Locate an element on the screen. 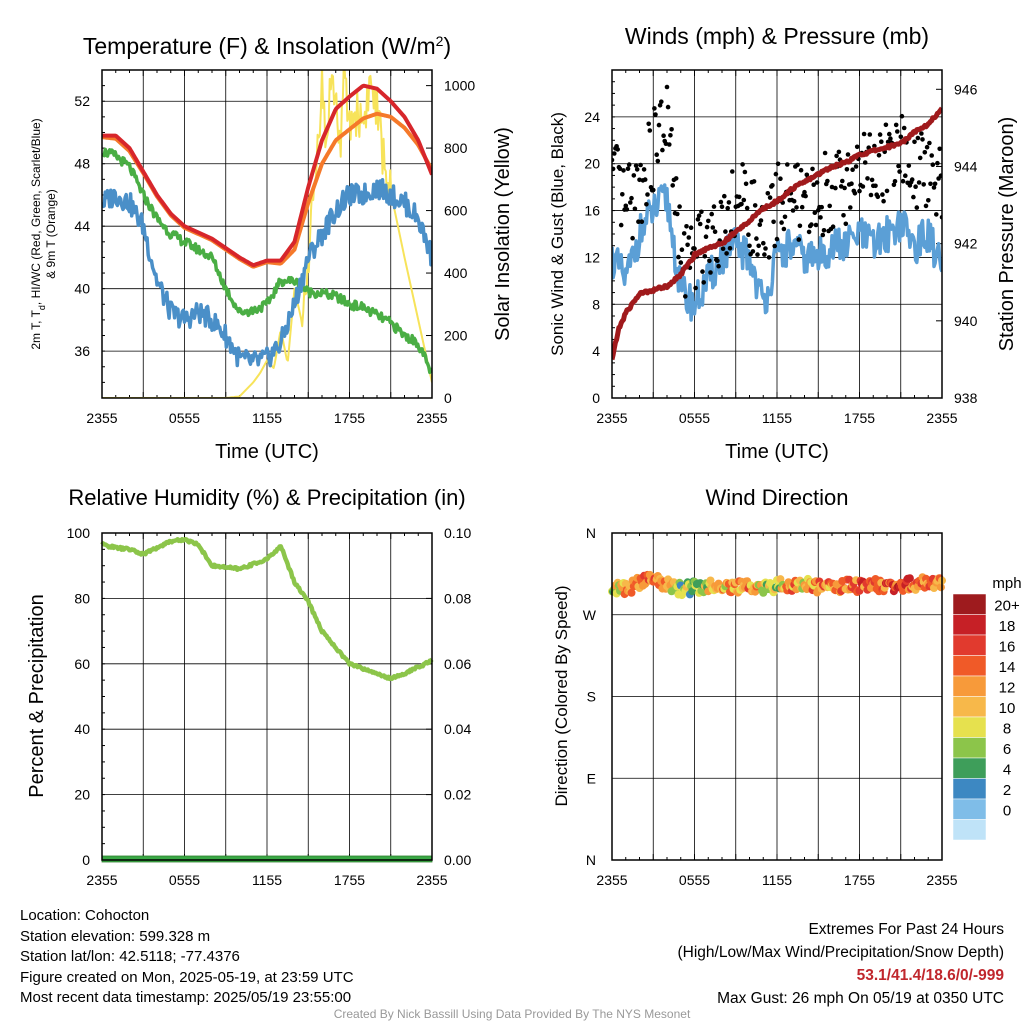 The height and width of the screenshot is (1024, 1024). y2-tick-label: 200 is located at coordinates (456, 336).